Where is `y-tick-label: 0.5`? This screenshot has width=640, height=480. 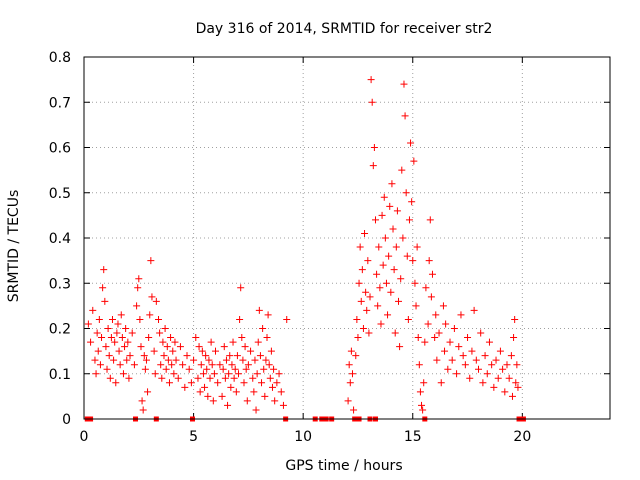 y-tick-label: 0.5 is located at coordinates (60, 194).